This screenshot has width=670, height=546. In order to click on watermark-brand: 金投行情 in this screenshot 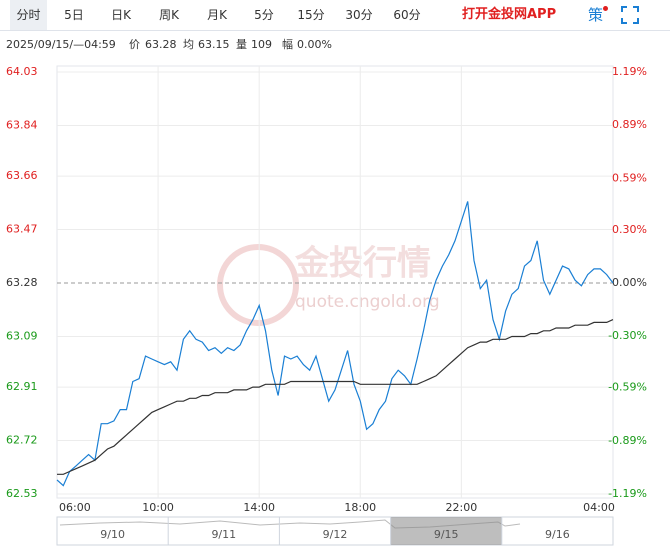, I will do `click(362, 264)`.